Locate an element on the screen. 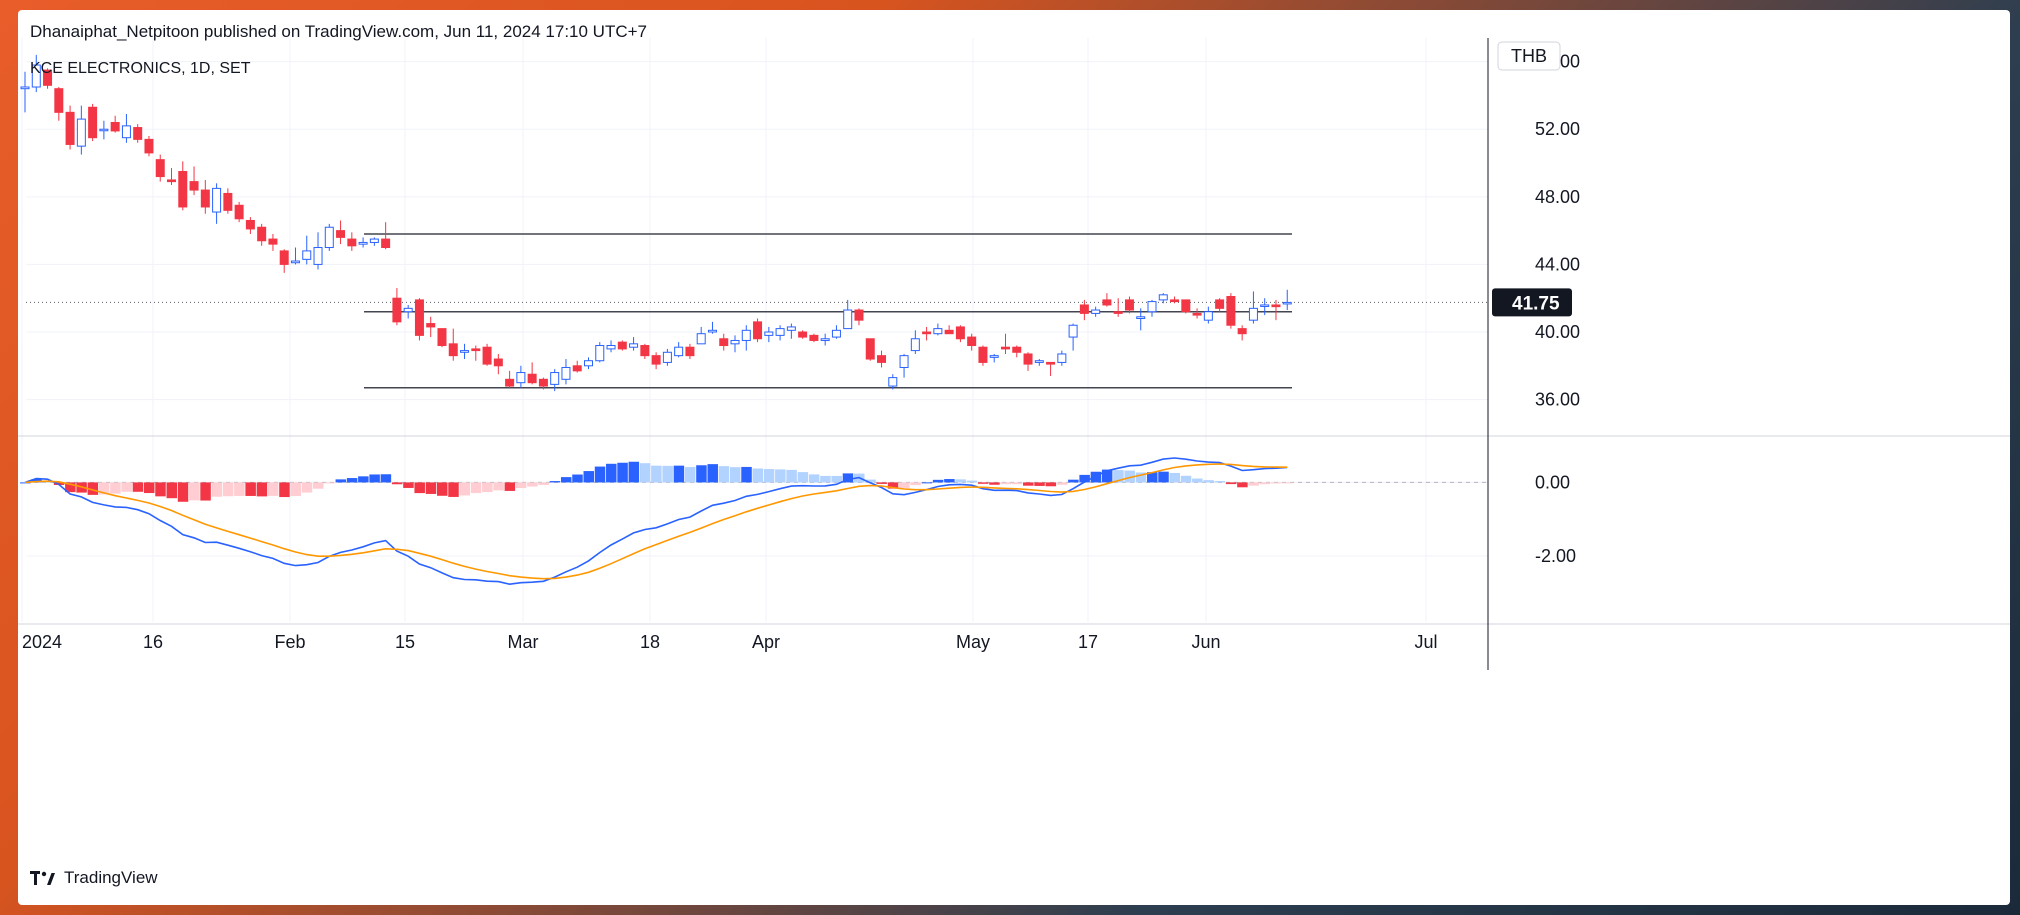  macd-tick-label: -2.00 is located at coordinates (1555, 556).